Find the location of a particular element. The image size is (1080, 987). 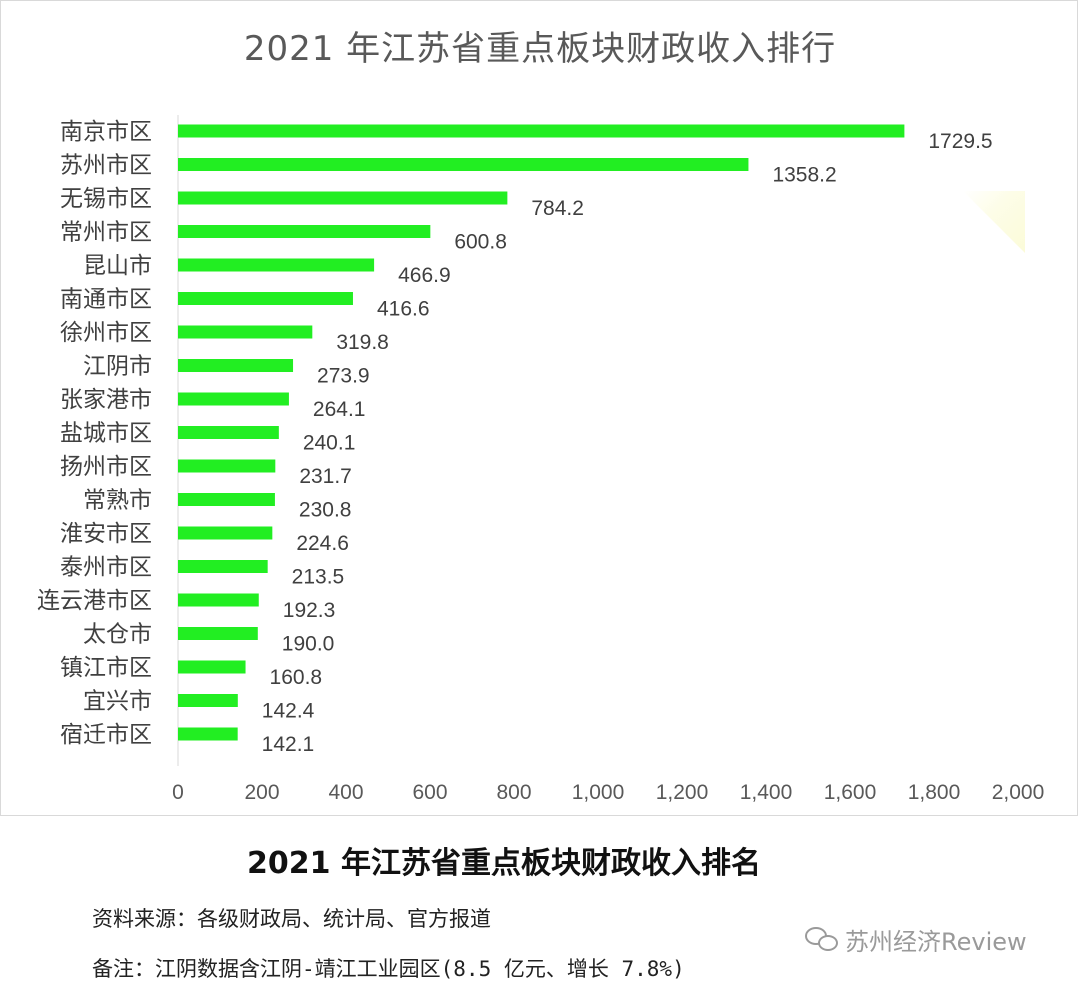

value-label-16: 160.8 is located at coordinates (296, 677).